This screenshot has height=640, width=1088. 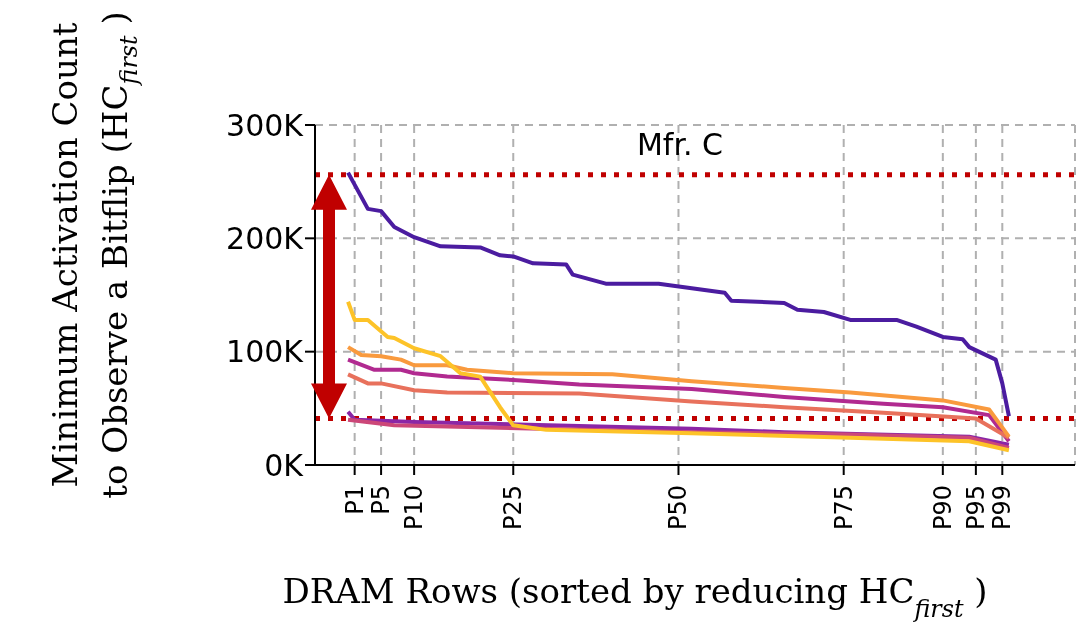 What do you see at coordinates (513, 508) in the screenshot?
I see `x-tick-label: P25` at bounding box center [513, 508].